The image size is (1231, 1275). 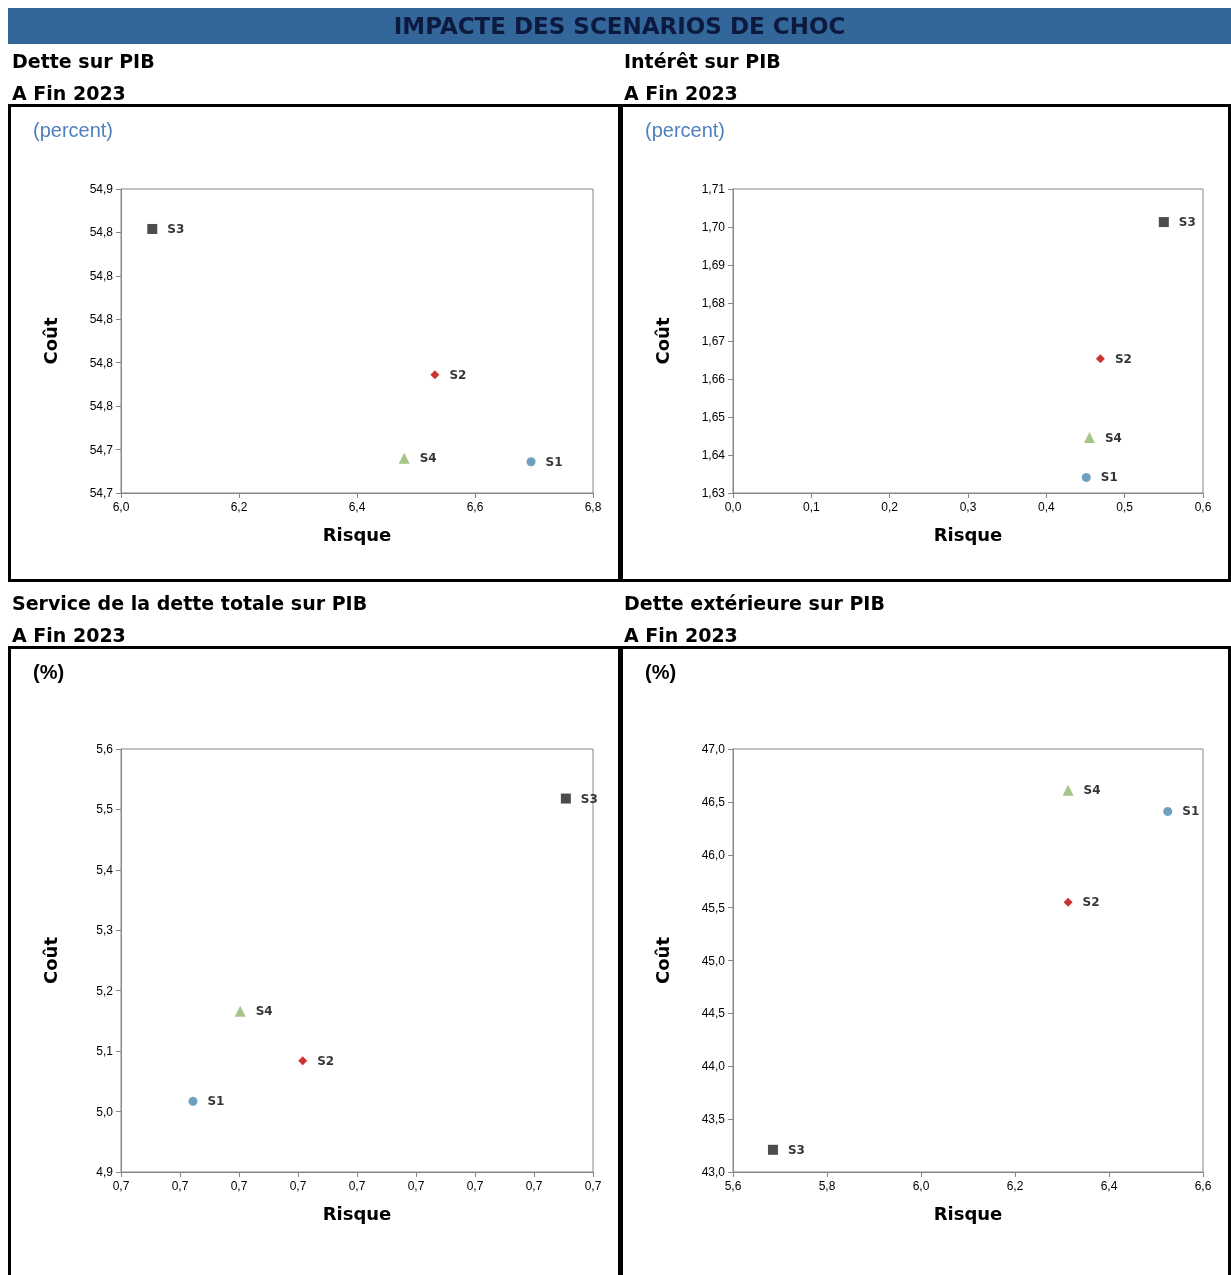 I want to click on y-tick-label: 44,0, so click(x=713, y=1066).